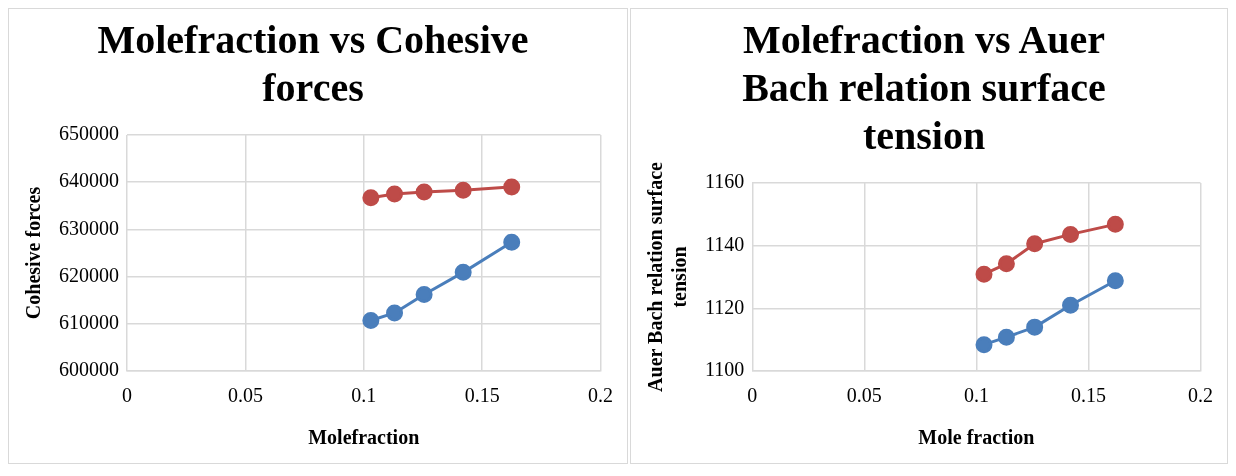  I want to click on y-axis-title: Auer Bach relation surface tension, so click(667, 276).